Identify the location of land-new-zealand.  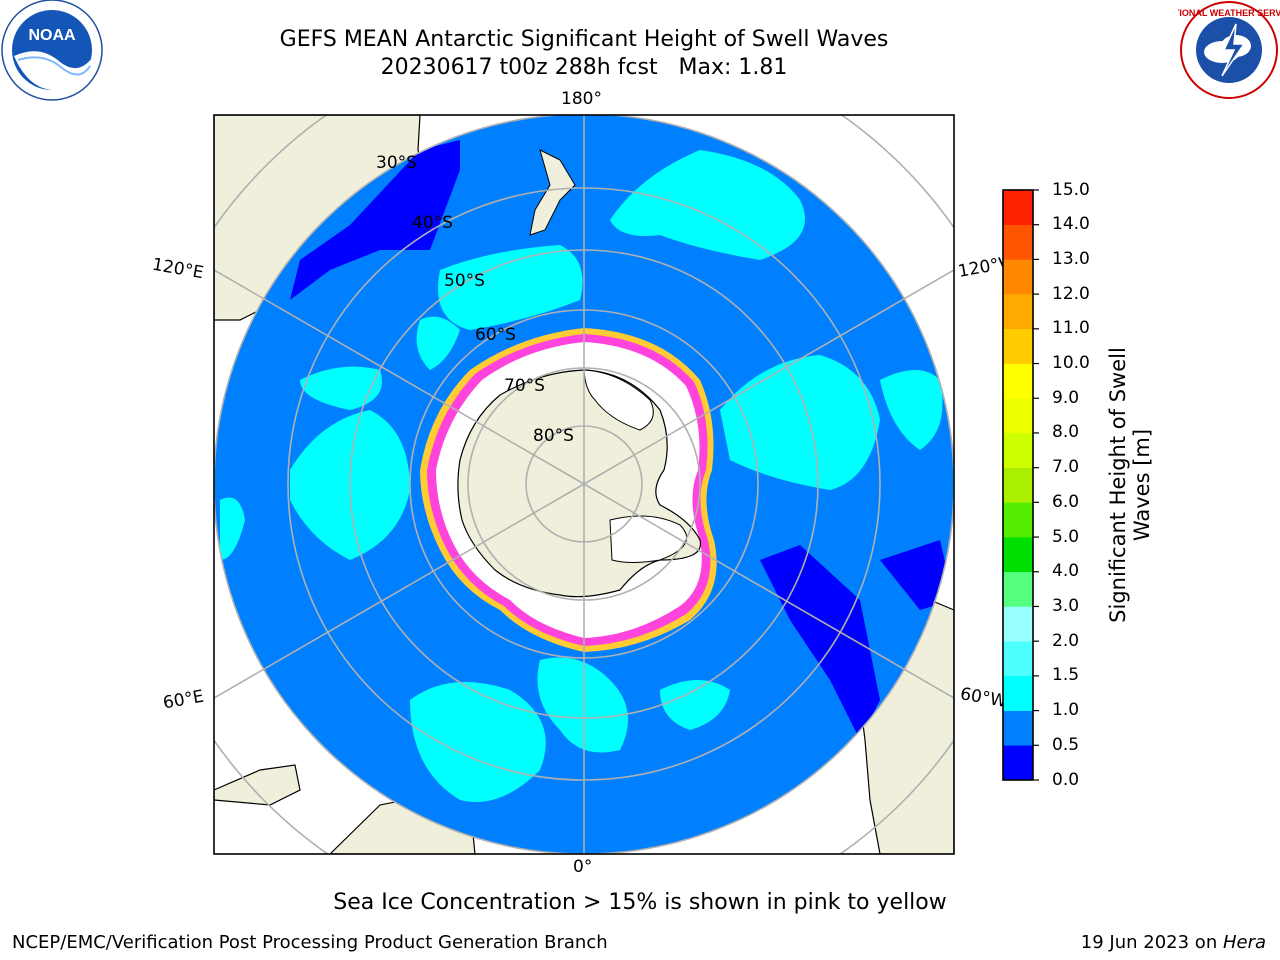
(552, 192).